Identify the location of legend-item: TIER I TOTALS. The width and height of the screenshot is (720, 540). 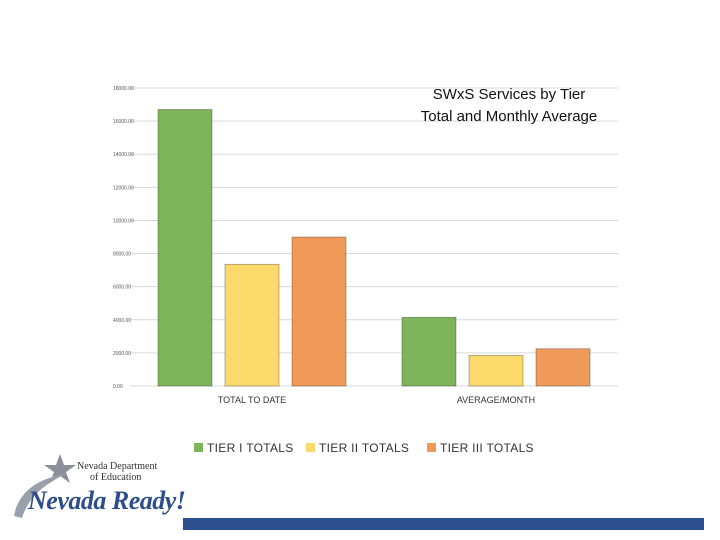
(244, 448).